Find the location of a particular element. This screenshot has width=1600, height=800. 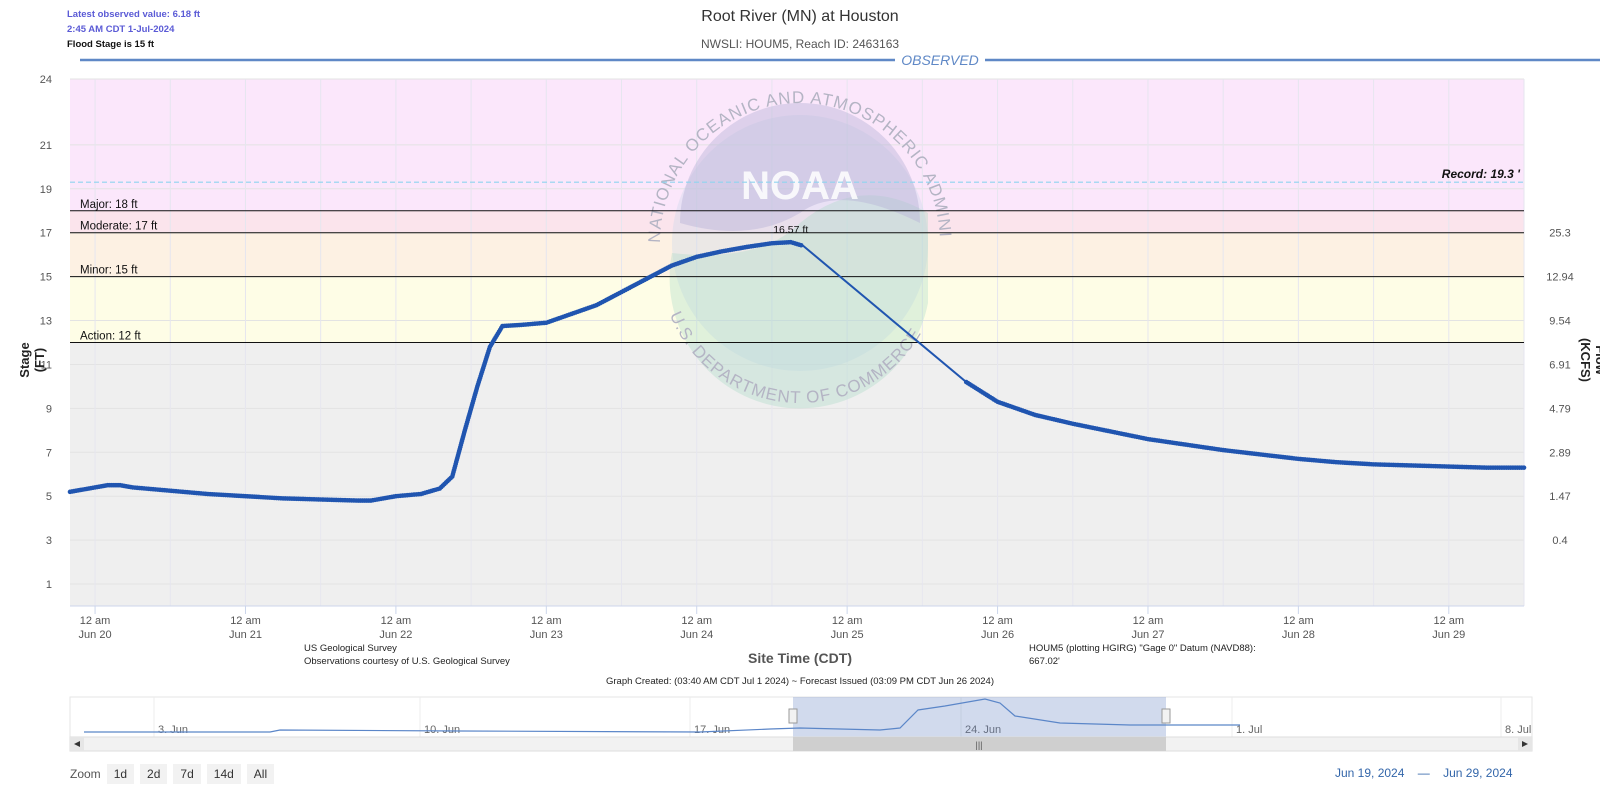

zoom-1d-button: 1d is located at coordinates (120, 774).